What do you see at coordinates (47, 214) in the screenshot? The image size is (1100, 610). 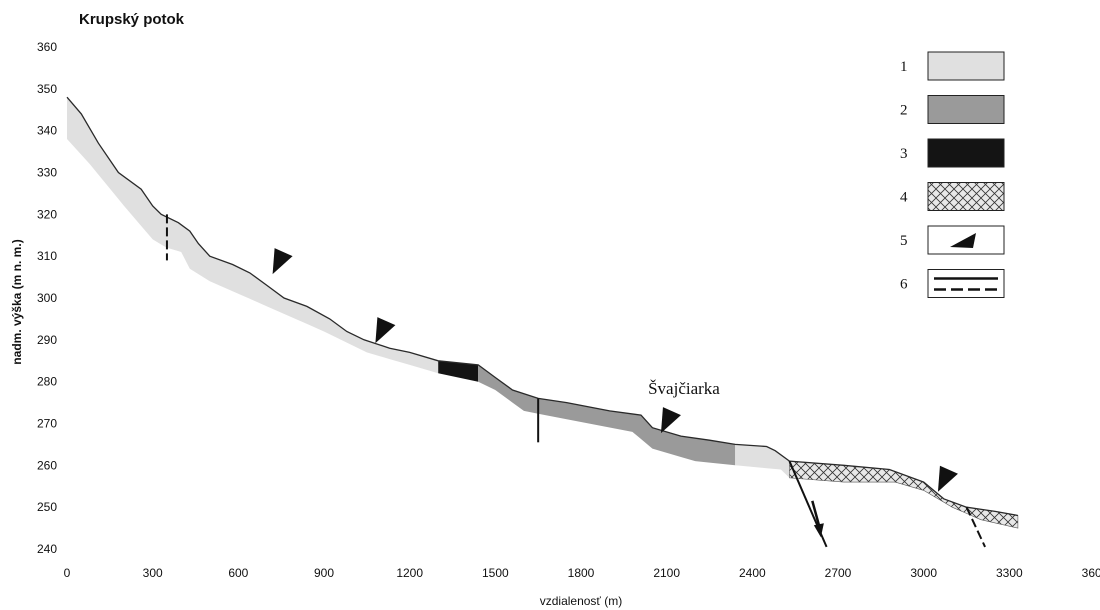 I see `y-tick-label: 320` at bounding box center [47, 214].